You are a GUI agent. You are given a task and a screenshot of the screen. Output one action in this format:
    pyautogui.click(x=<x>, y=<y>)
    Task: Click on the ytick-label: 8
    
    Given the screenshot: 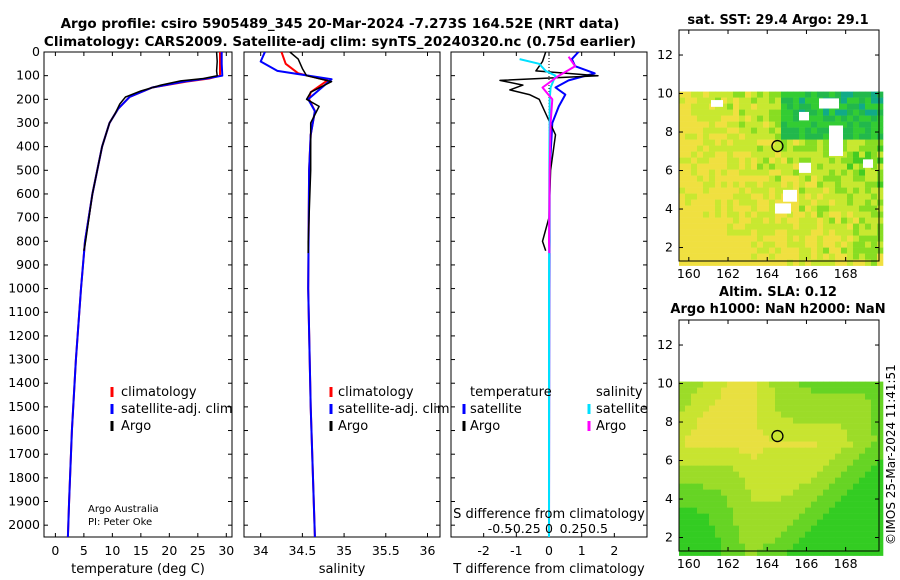 What is the action you would take?
    pyautogui.click(x=669, y=421)
    